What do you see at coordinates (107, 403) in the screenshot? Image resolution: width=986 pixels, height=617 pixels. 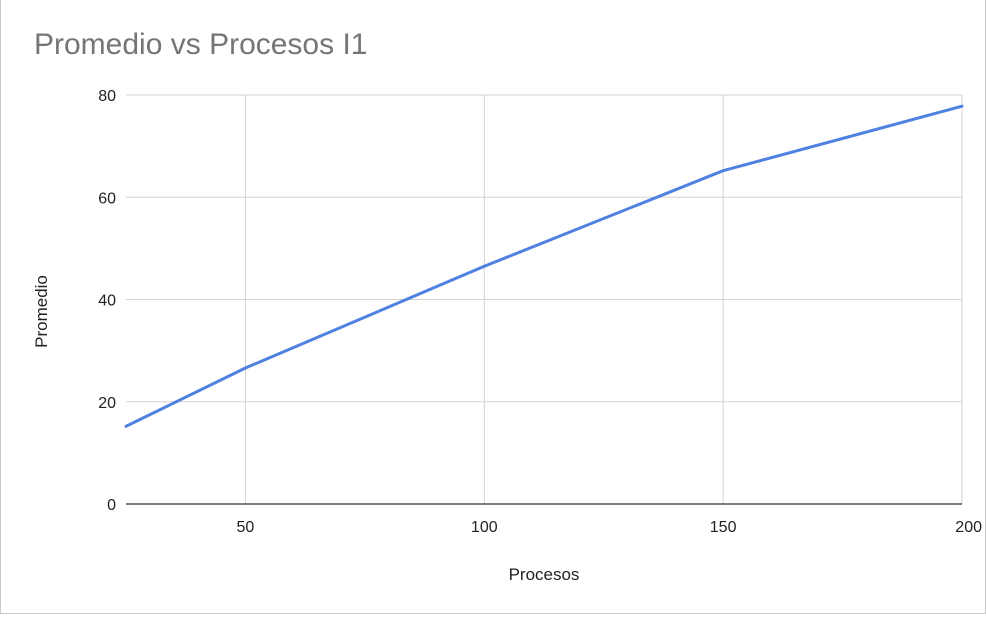 I see `y-tick-label: 20` at bounding box center [107, 403].